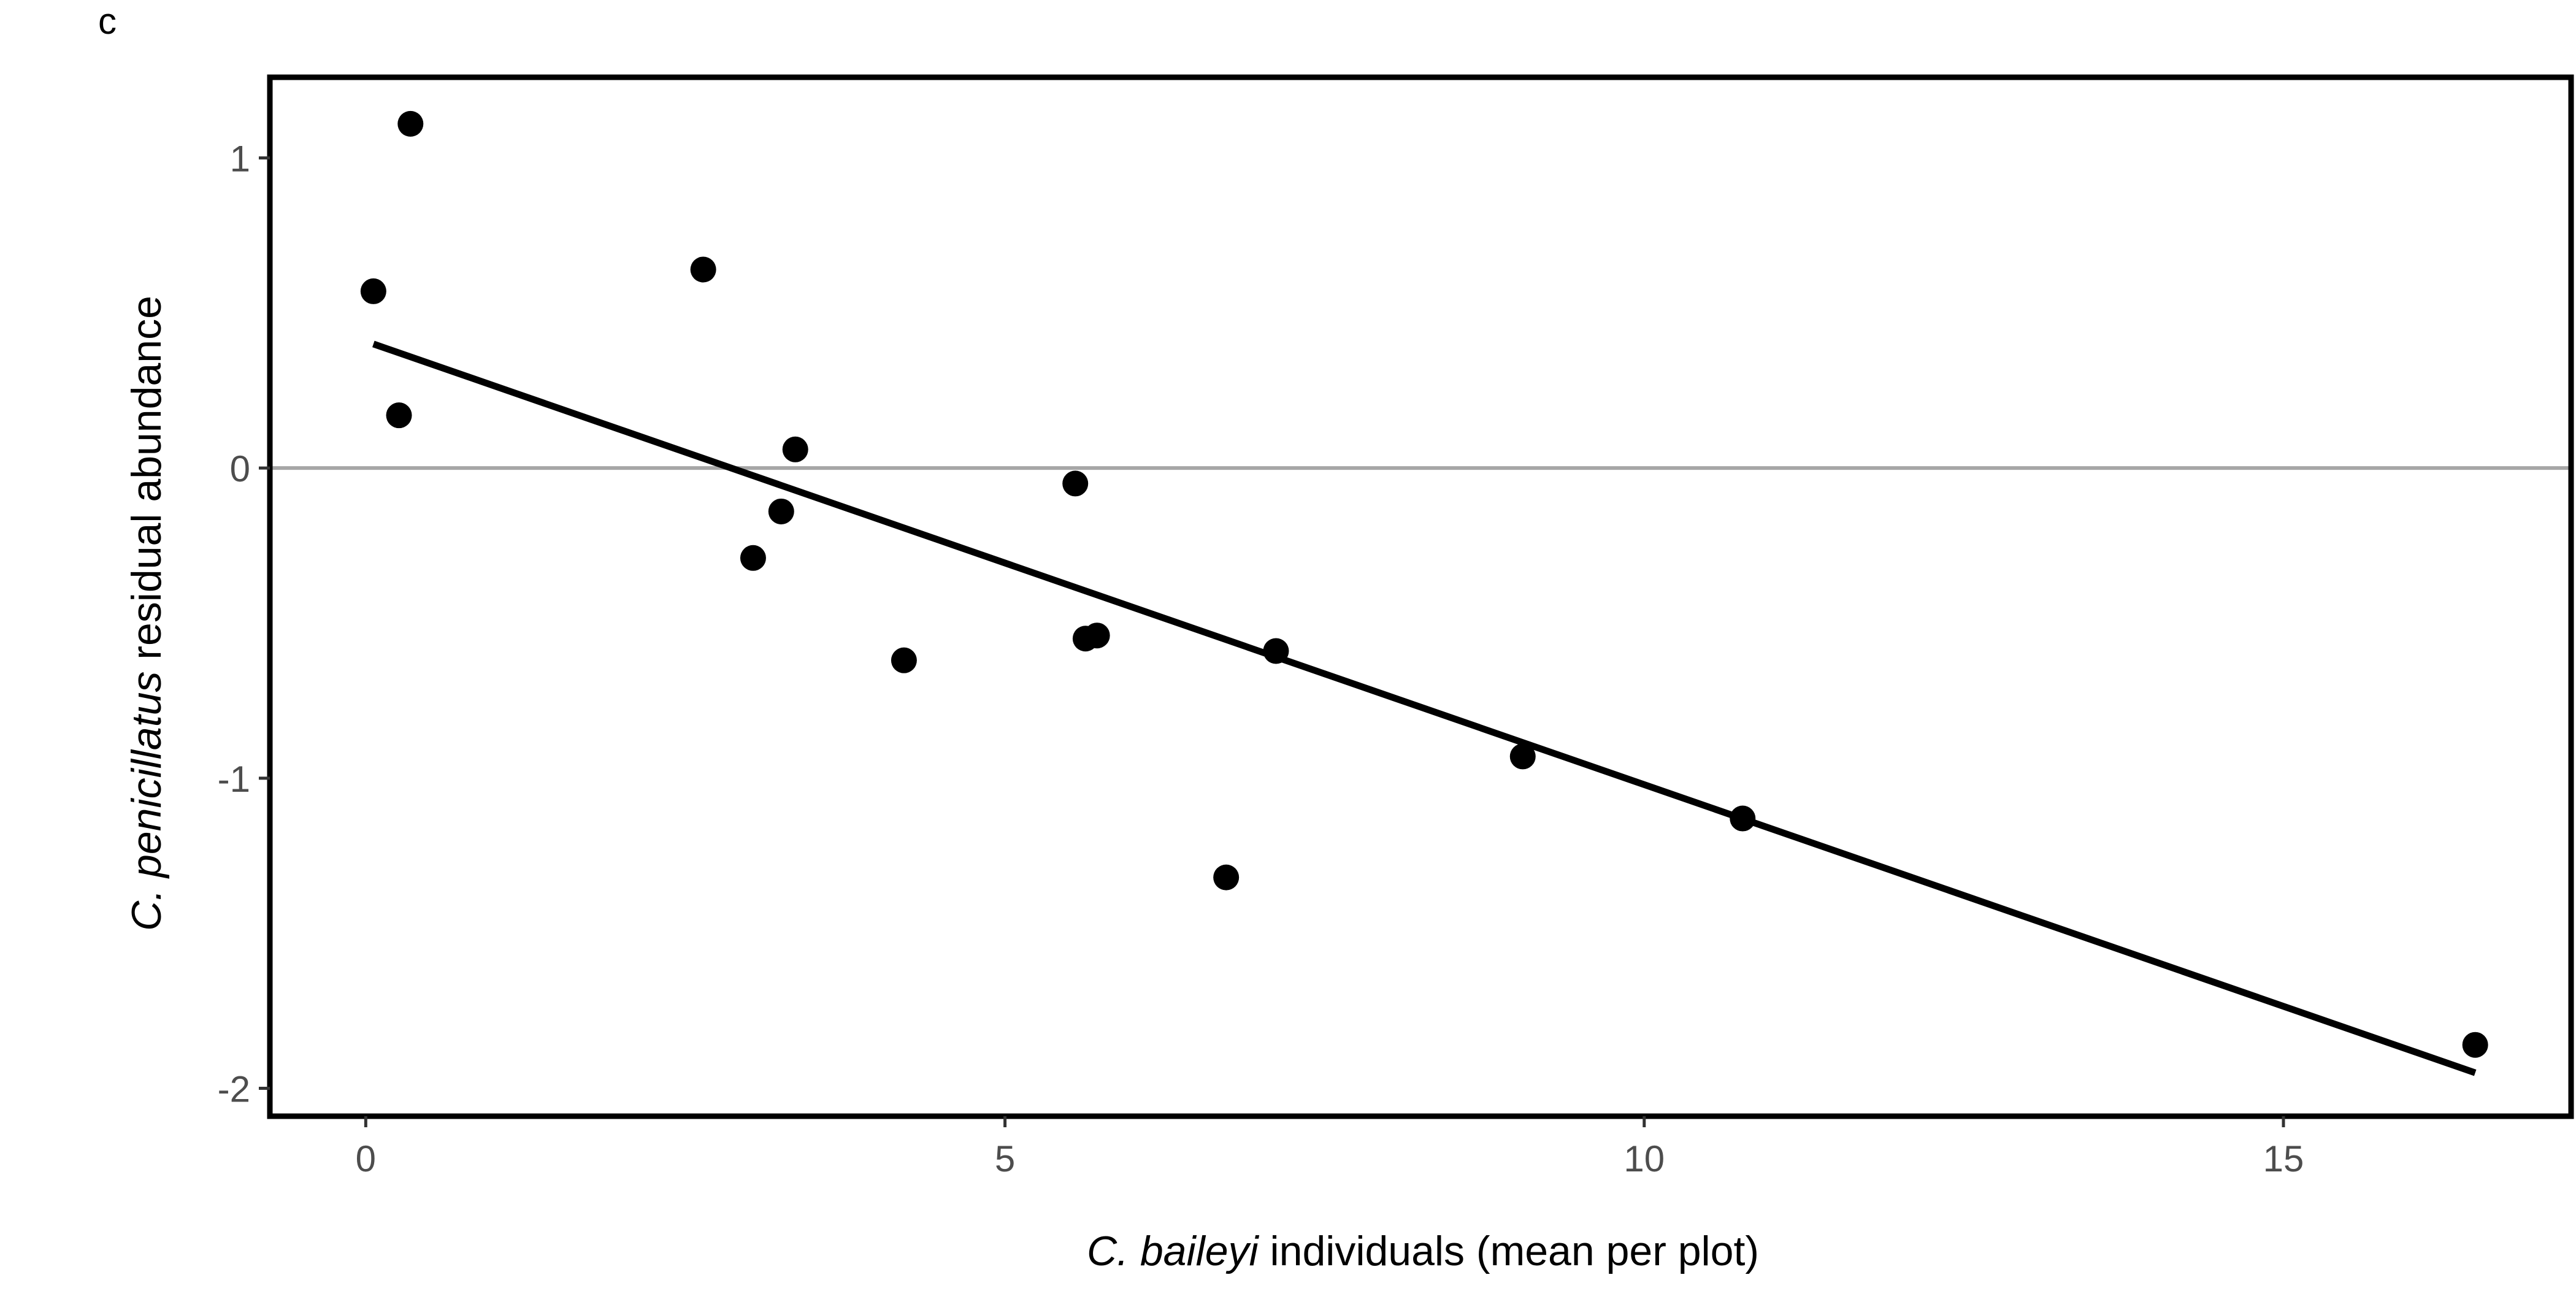  I want to click on y-tick-label-1: 1, so click(240, 158).